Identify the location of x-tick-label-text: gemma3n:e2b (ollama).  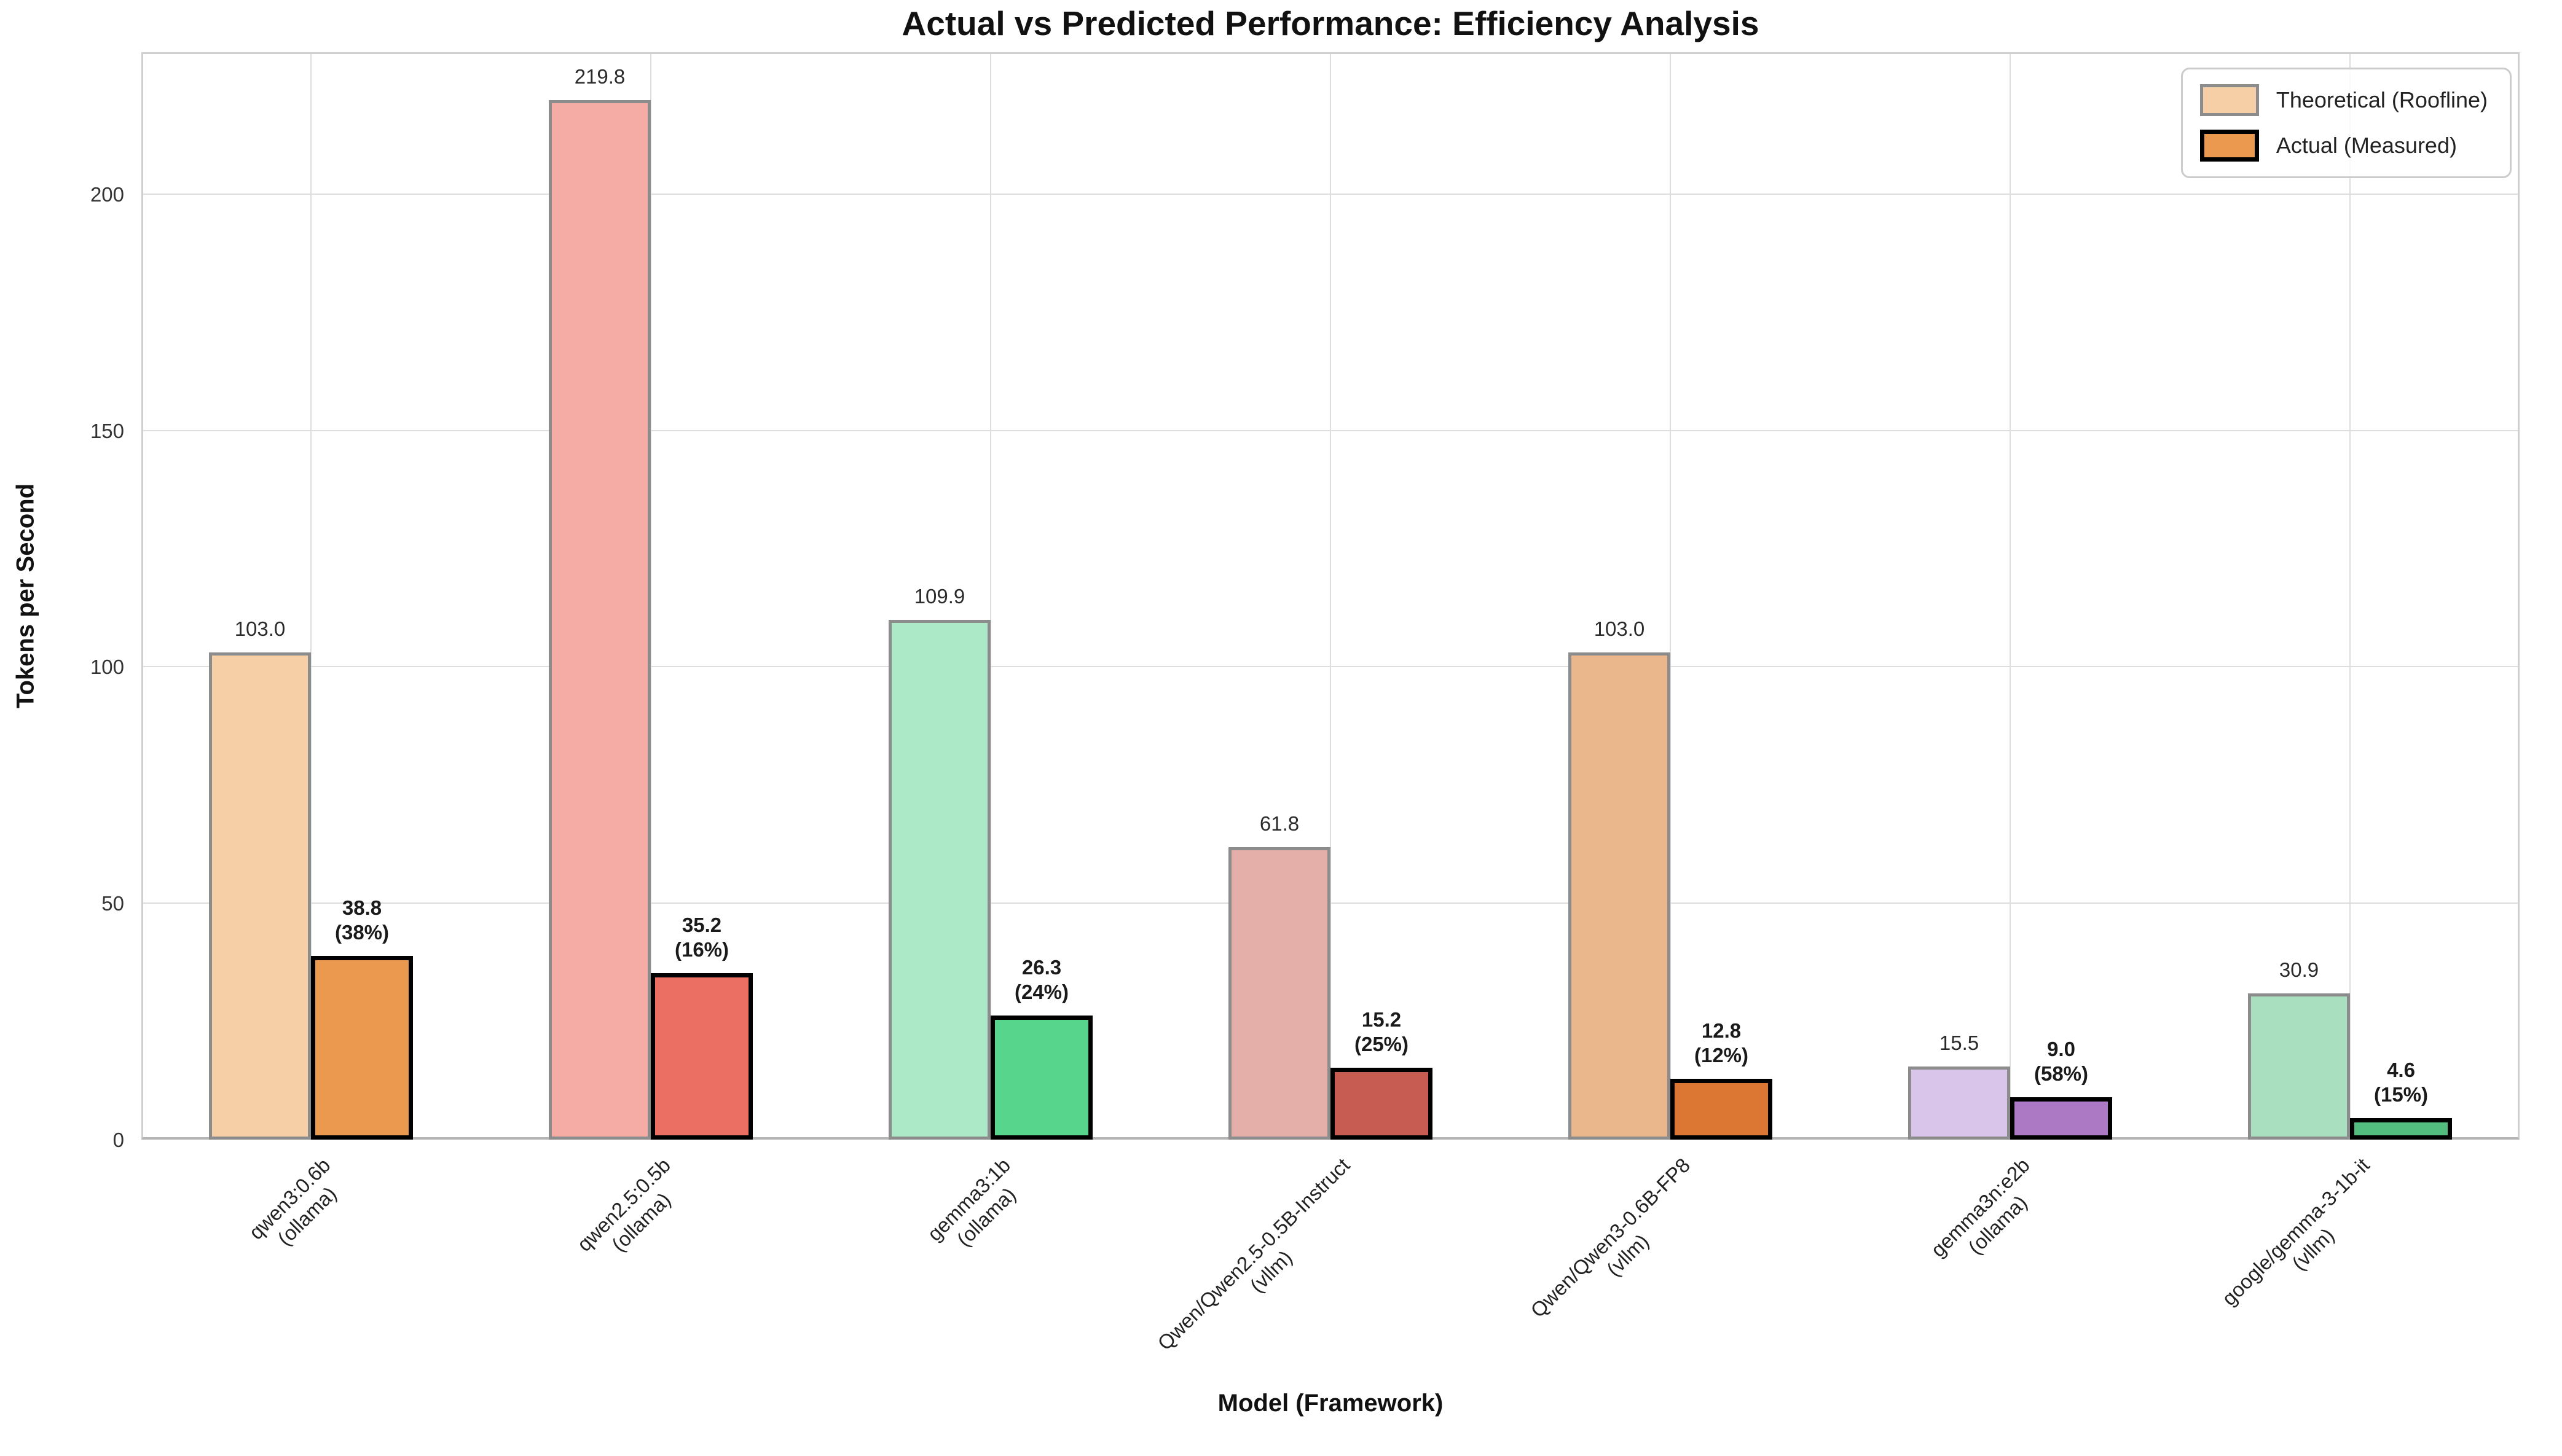
(1980, 1207).